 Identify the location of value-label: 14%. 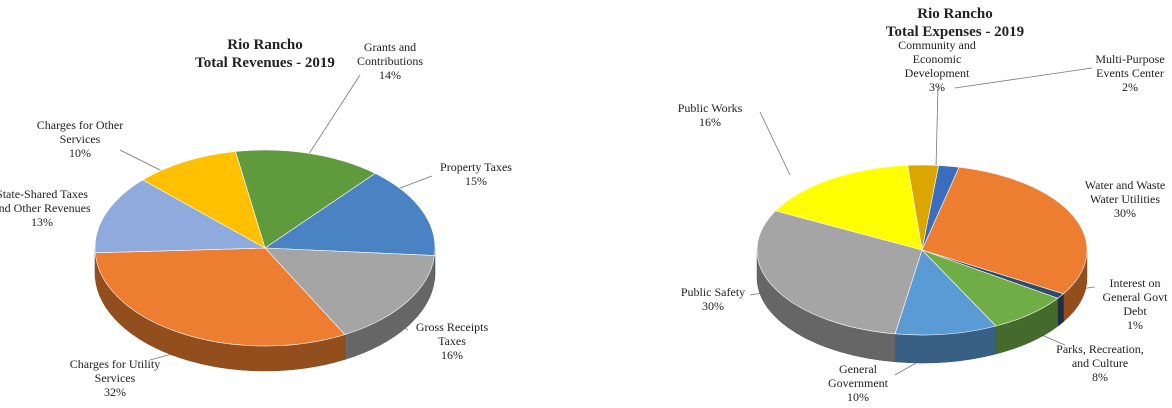
(390, 75).